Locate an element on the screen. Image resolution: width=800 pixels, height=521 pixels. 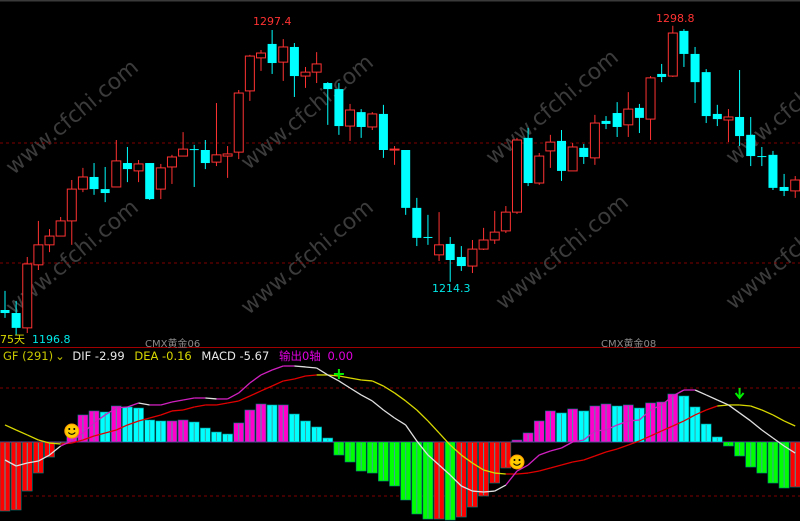
dea-value: DEA -0.16 is located at coordinates (163, 356).